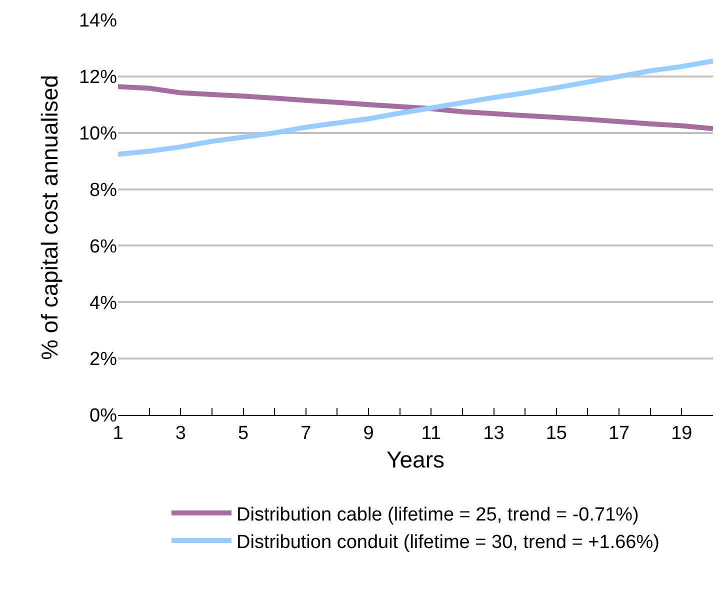  Describe the element at coordinates (368, 433) in the screenshot. I see `x-tick-label: 9` at that location.